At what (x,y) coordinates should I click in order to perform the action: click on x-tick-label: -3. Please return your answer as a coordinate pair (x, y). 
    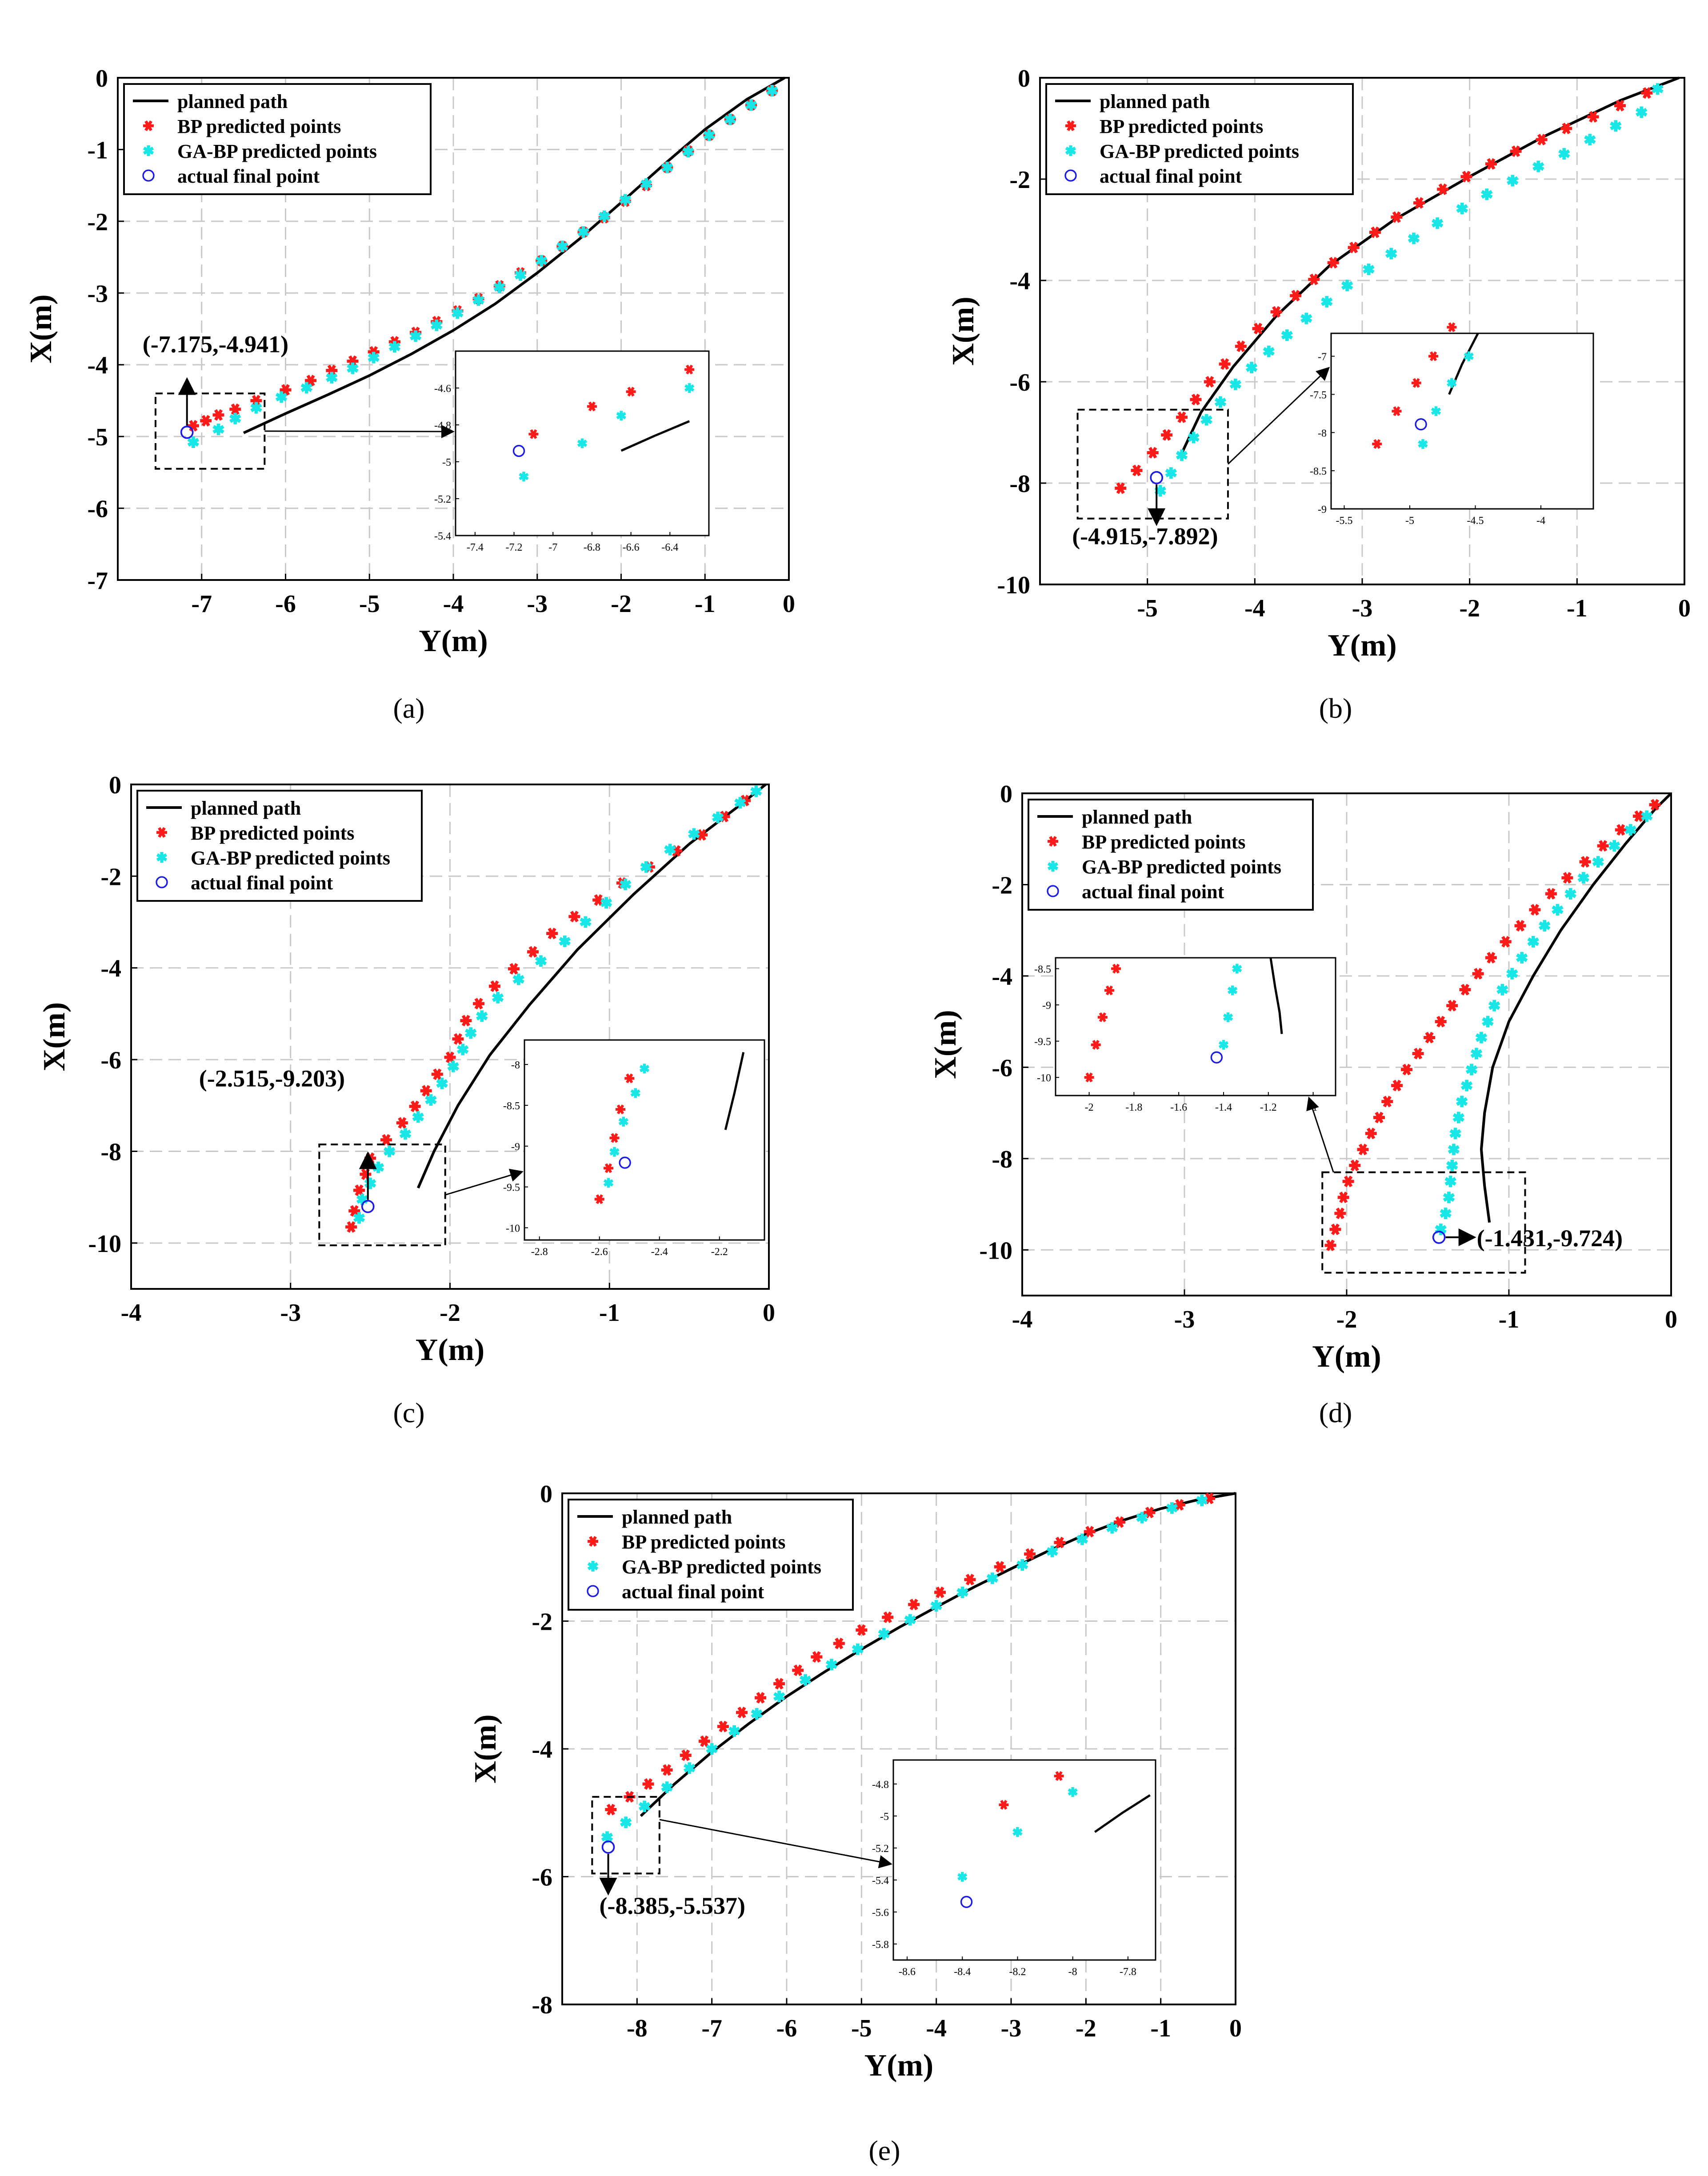
    Looking at the image, I should click on (290, 1313).